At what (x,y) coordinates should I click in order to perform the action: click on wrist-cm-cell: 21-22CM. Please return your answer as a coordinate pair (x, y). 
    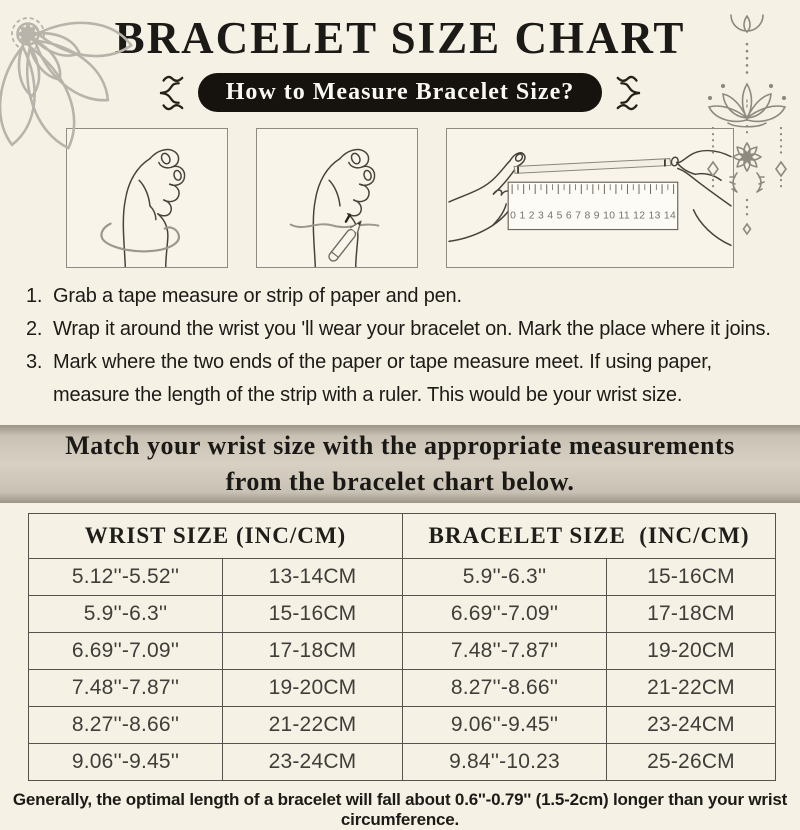
    Looking at the image, I should click on (312, 724).